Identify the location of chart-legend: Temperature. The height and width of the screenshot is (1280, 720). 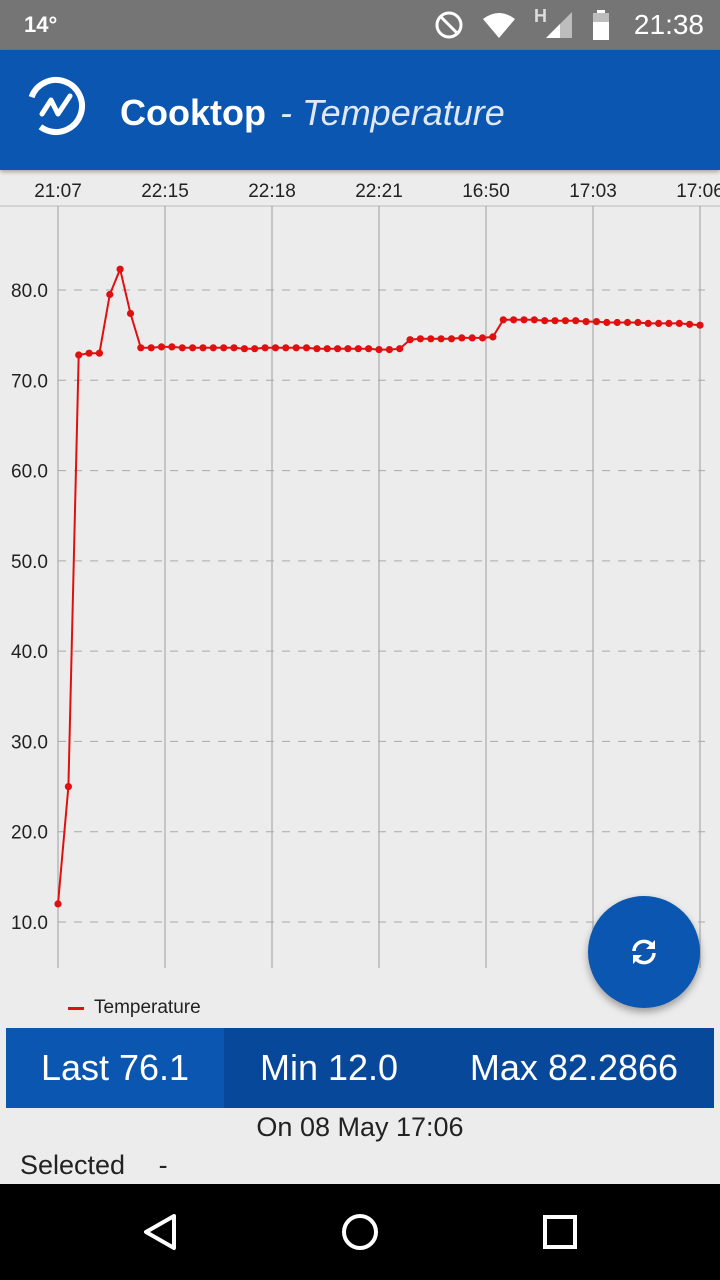
(134, 1008).